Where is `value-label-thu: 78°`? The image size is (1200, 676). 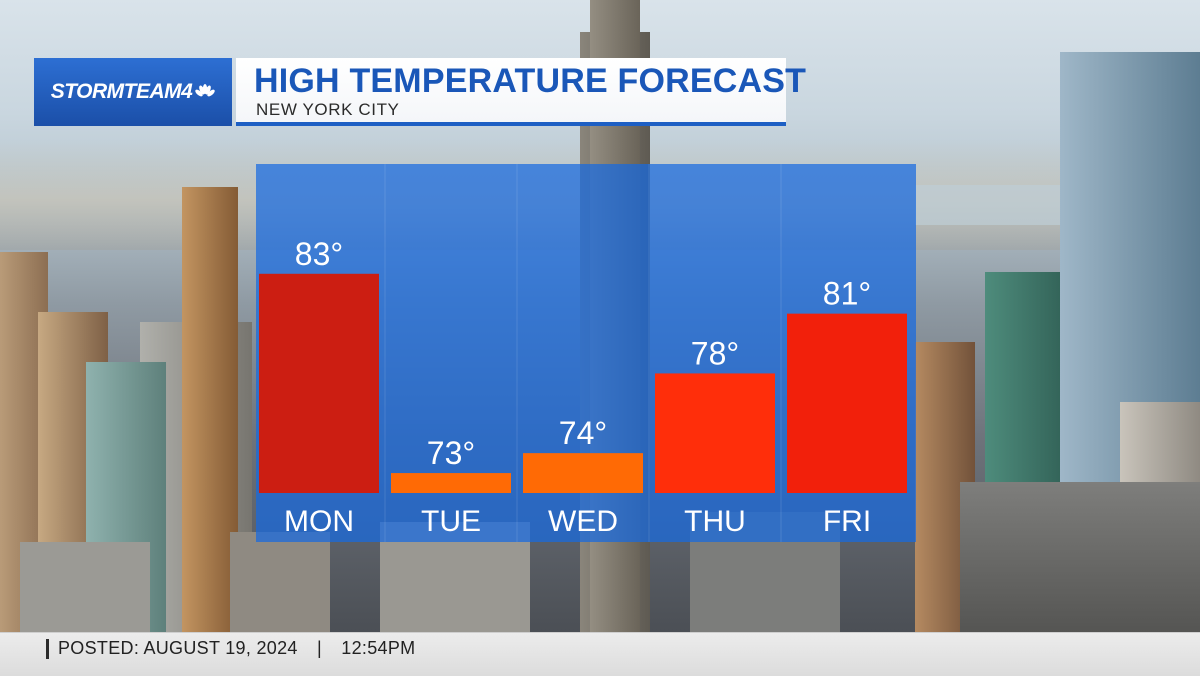 value-label-thu: 78° is located at coordinates (715, 353).